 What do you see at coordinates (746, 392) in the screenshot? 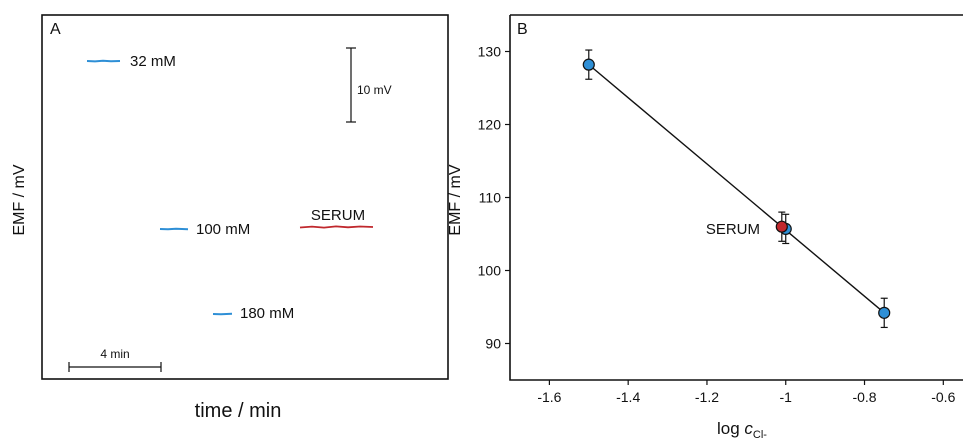
I see `panel-b-x-ticks: -1.6 -1.4 -1.2 -1 -0.8 -0.6` at bounding box center [746, 392].